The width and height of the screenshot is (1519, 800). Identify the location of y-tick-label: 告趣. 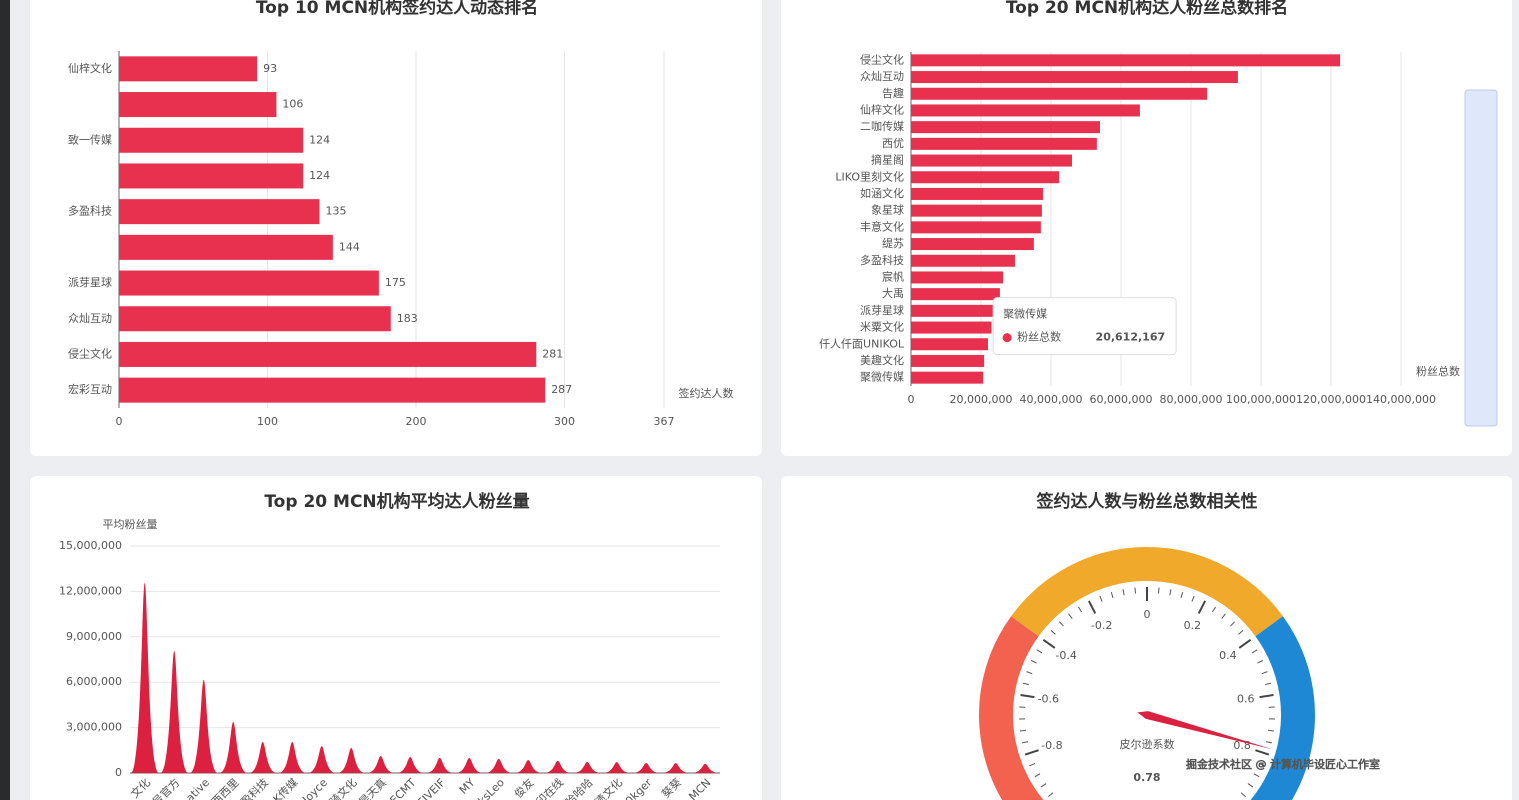
(893, 93).